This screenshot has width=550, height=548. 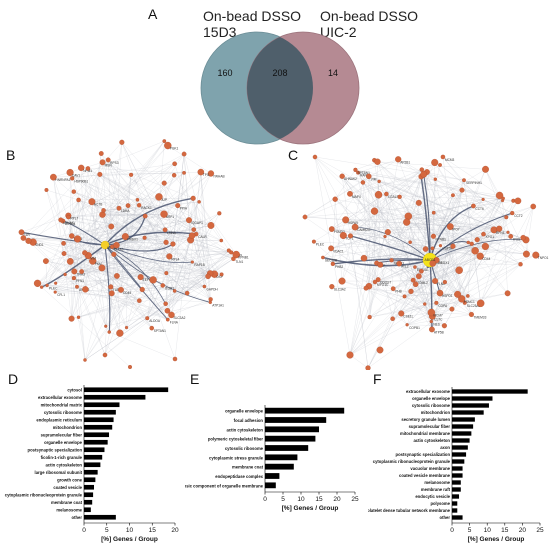 What do you see at coordinates (244, 411) in the screenshot?
I see `bar-category-label: organelle envelope` at bounding box center [244, 411].